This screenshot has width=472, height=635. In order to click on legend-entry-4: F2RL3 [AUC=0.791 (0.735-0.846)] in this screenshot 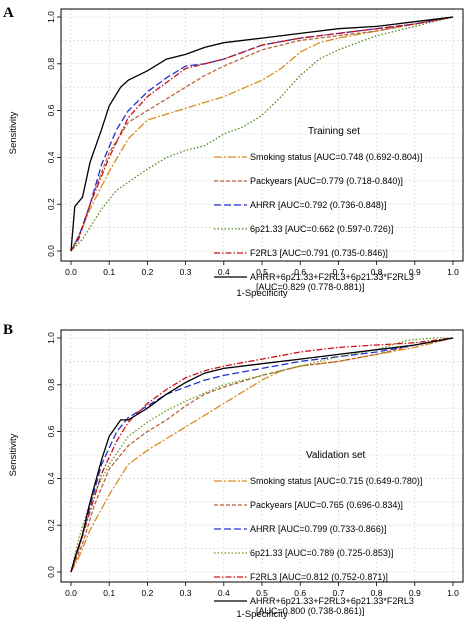, I will do `click(319, 253)`.